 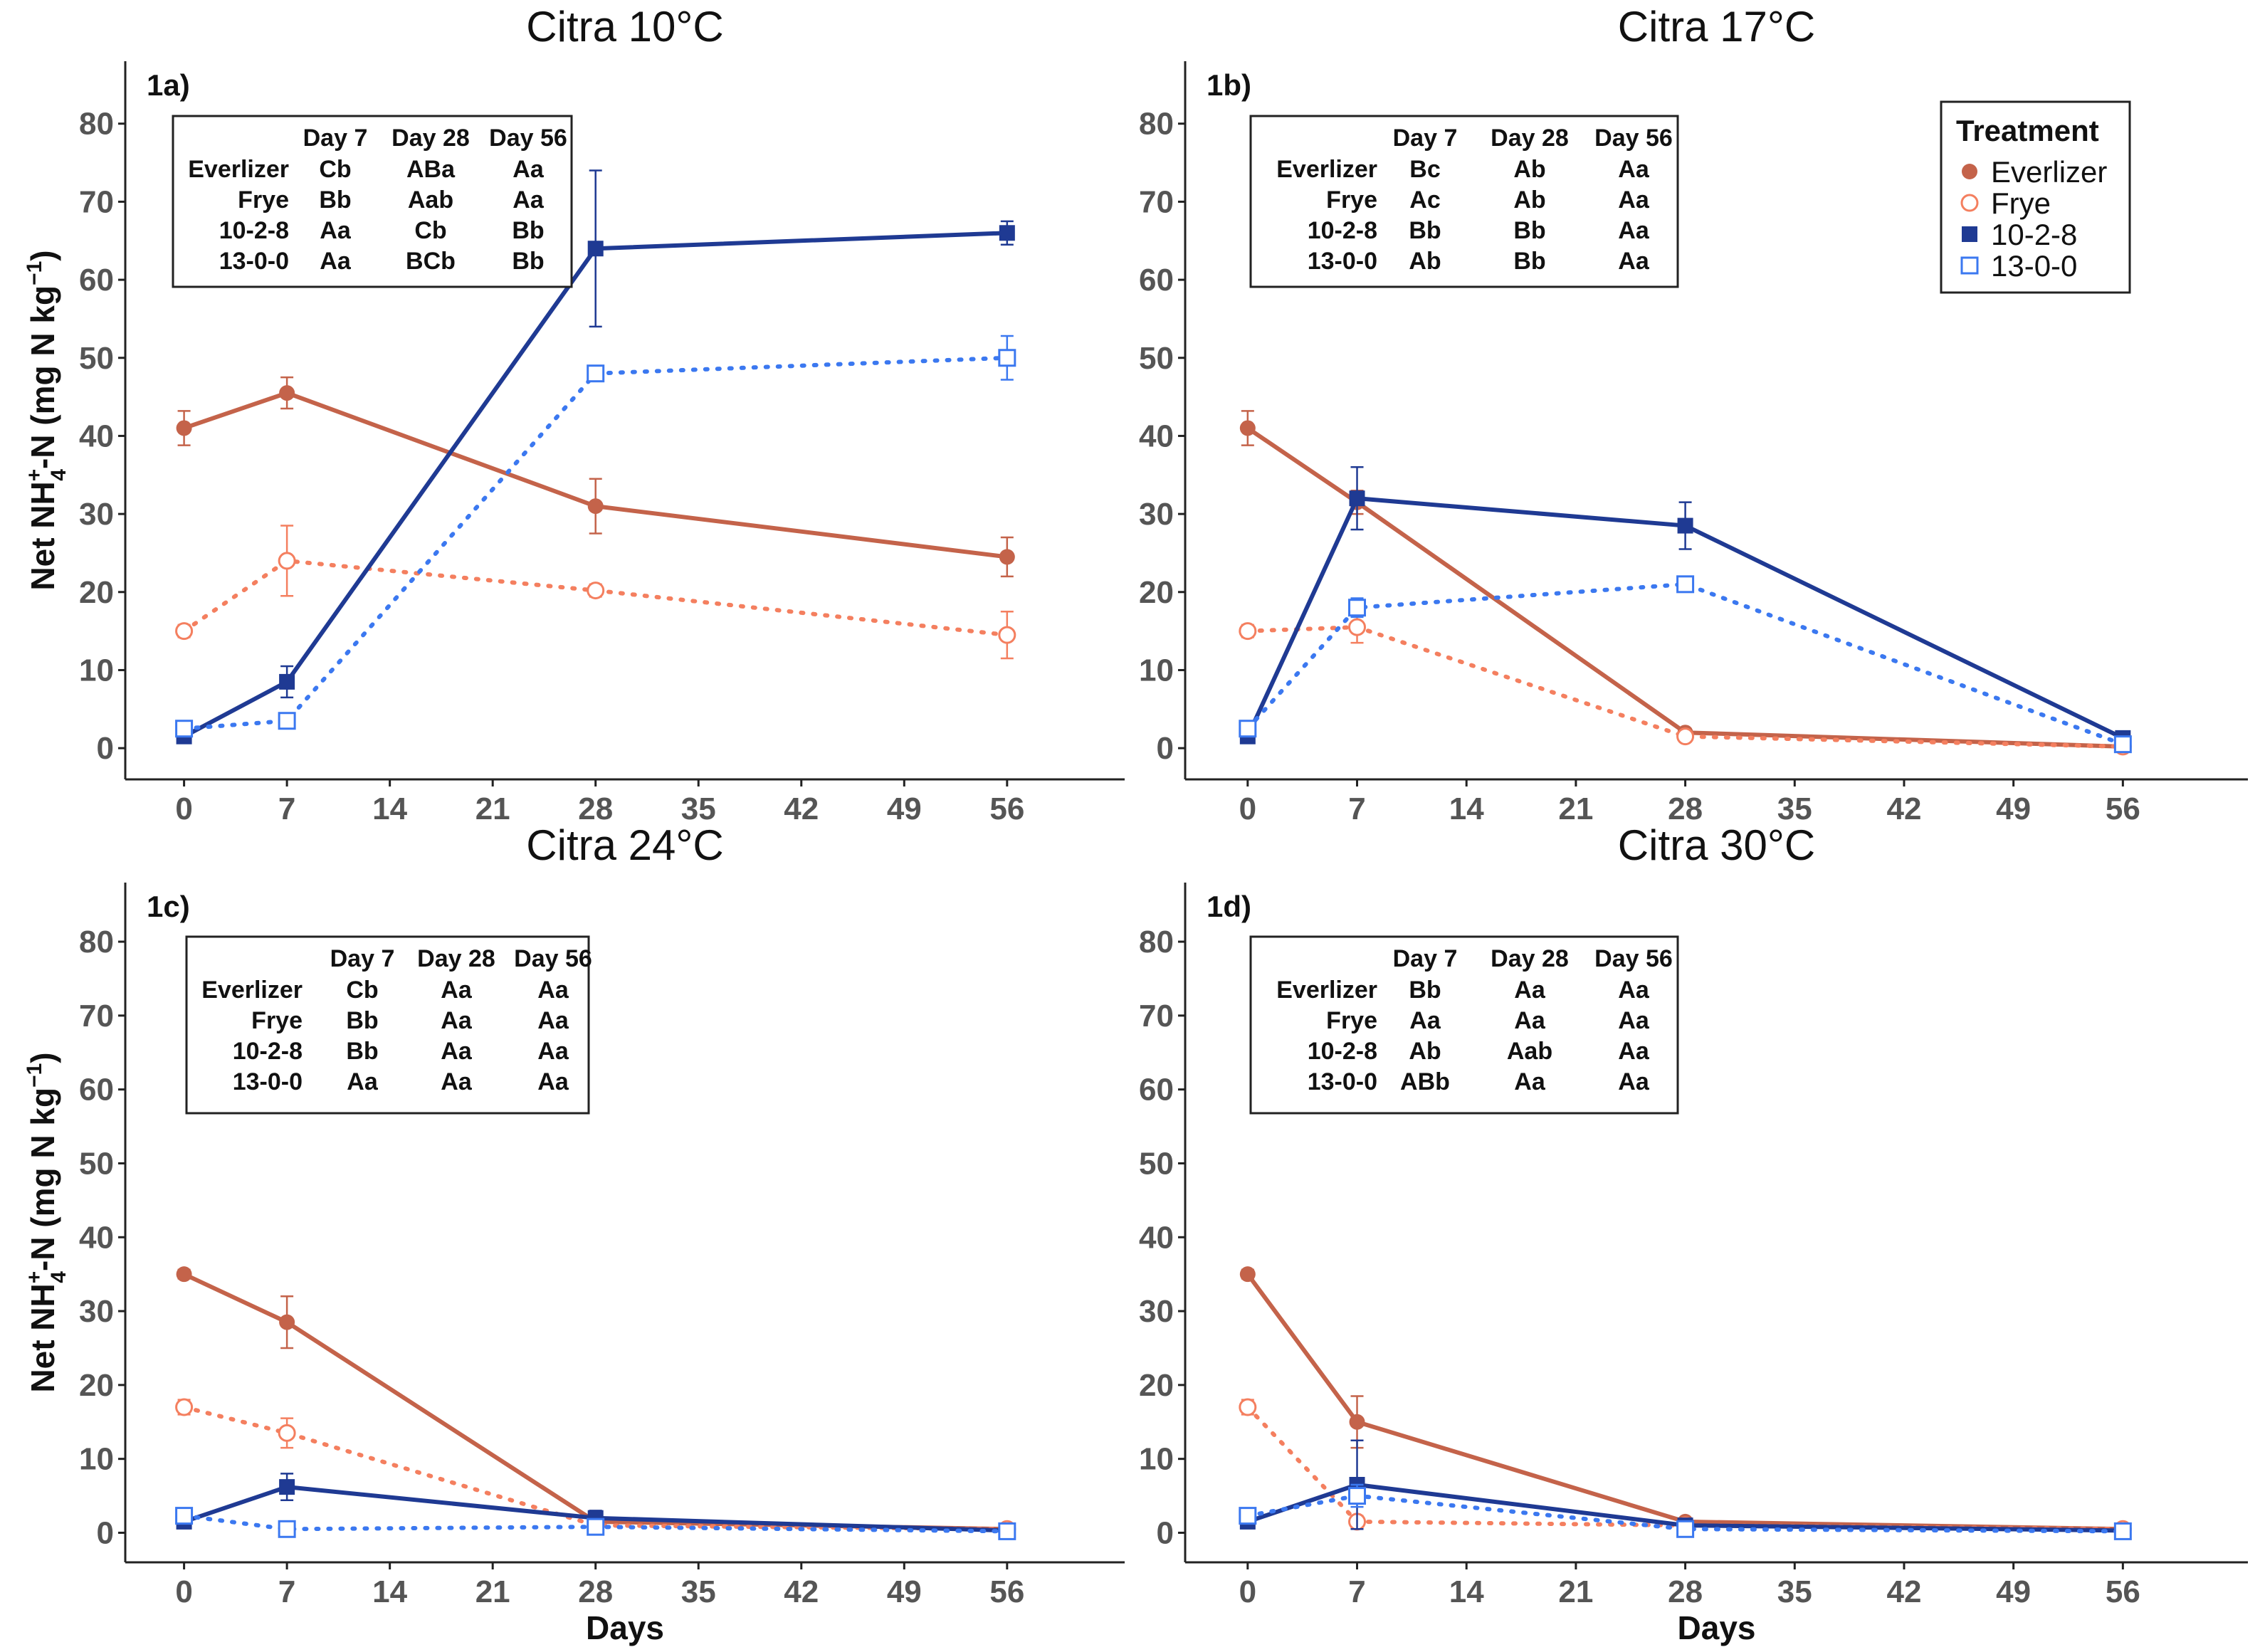 What do you see at coordinates (2013, 809) in the screenshot?
I see `x-tick-label: 49` at bounding box center [2013, 809].